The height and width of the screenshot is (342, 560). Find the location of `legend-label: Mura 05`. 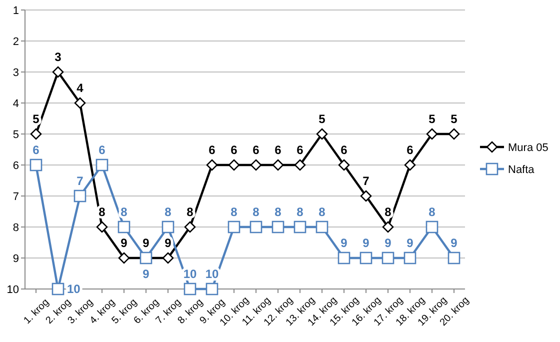

legend-label: Mura 05 is located at coordinates (528, 148).